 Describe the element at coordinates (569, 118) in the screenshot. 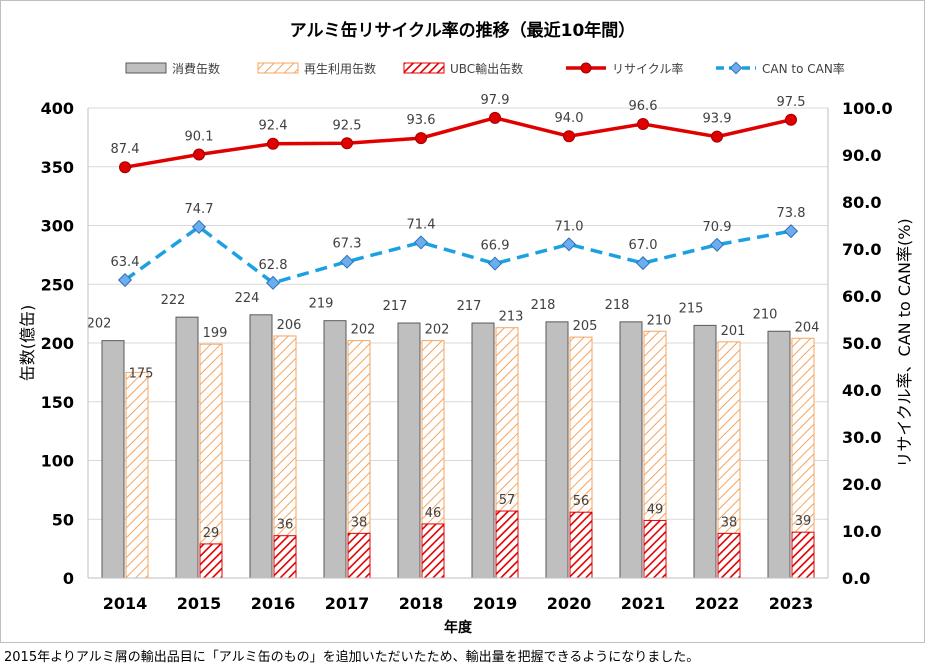

I see `recycle-rate-label: 94.0` at that location.